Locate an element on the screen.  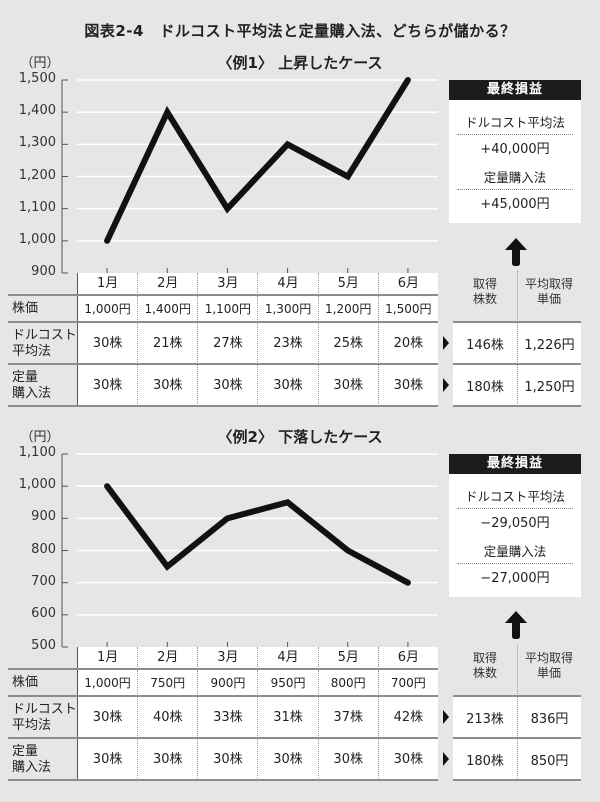
final-pl-fixed-value: −27,000円 is located at coordinates (515, 578).